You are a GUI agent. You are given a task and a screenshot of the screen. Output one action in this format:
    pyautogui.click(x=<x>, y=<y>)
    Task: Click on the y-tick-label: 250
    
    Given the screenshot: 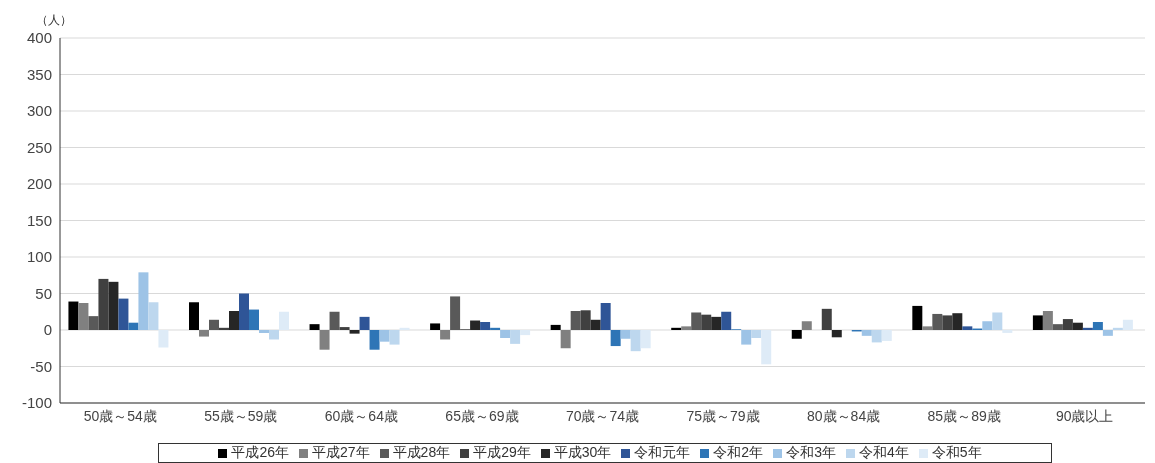 What is the action you would take?
    pyautogui.click(x=39, y=147)
    